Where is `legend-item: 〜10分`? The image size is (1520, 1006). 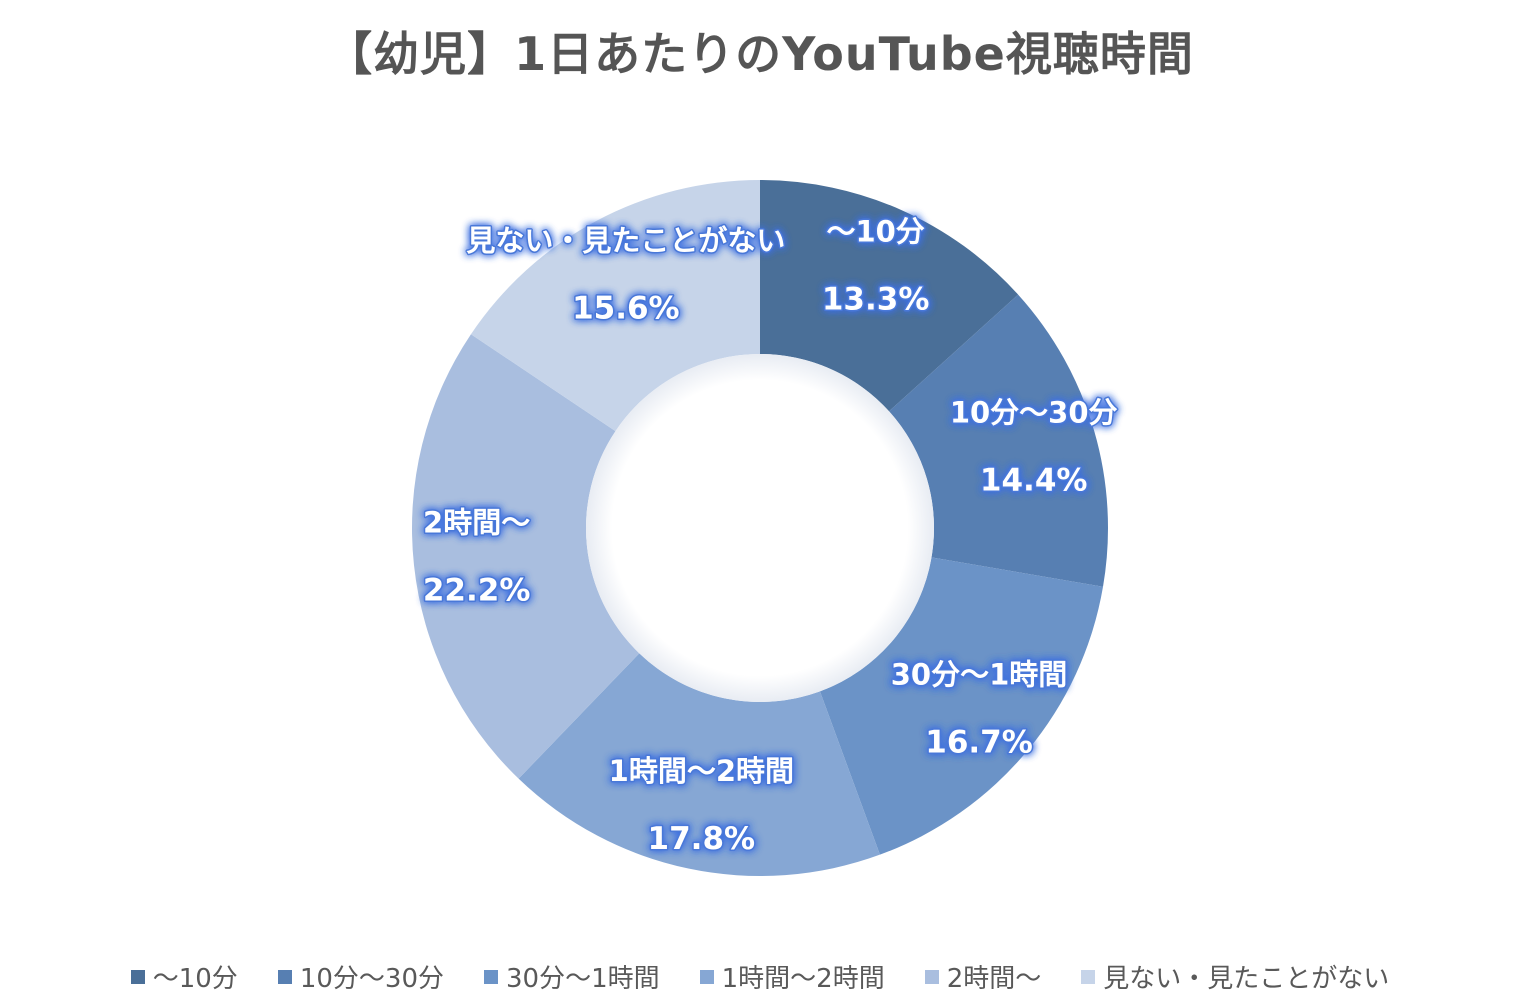
legend-item: 〜10分 is located at coordinates (184, 976).